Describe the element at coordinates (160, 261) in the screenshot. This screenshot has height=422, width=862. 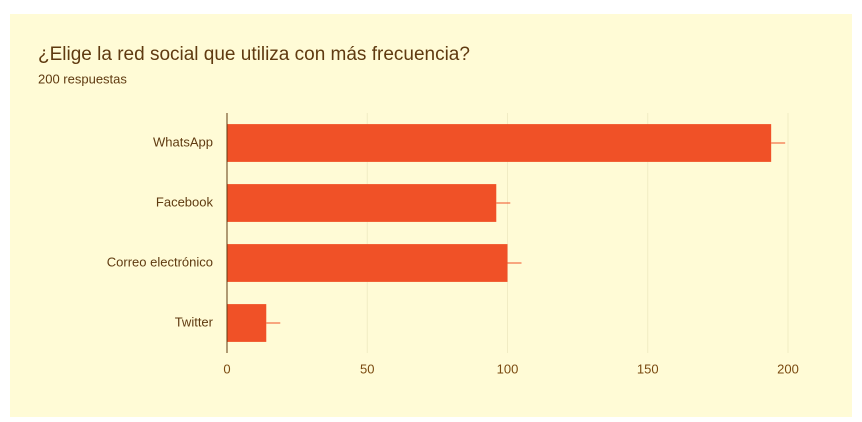
I see `y-tick-label: Correo electrónico` at that location.